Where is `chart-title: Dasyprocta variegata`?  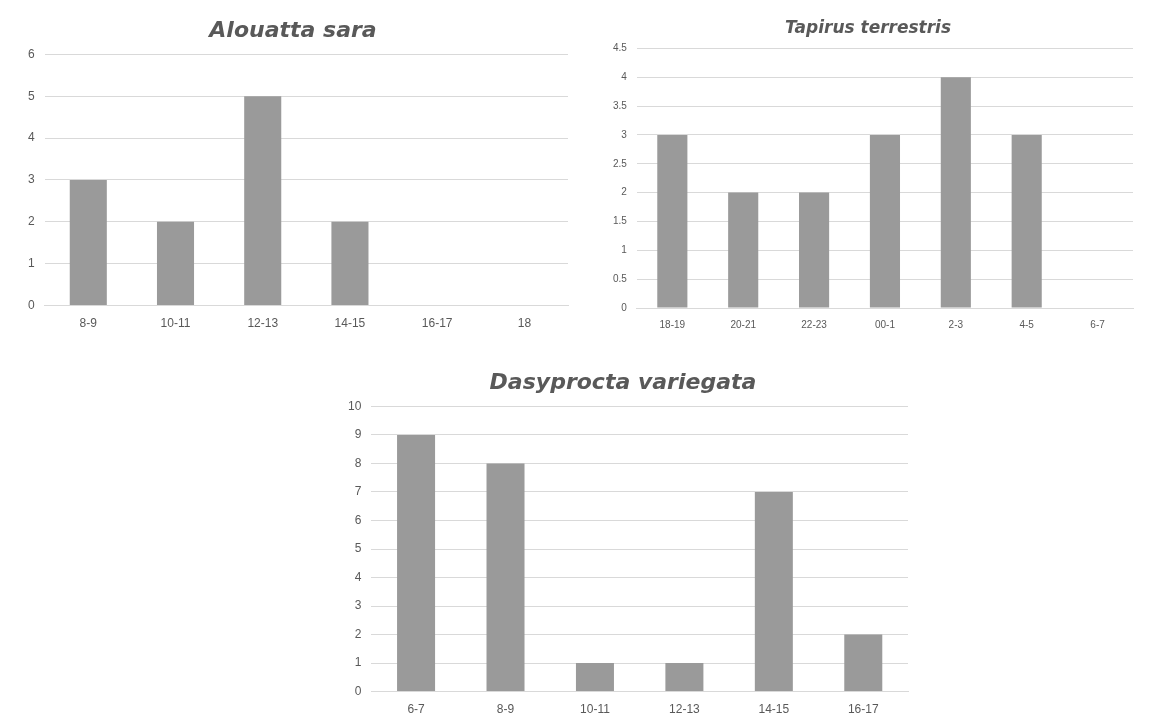 chart-title: Dasyprocta variegata is located at coordinates (623, 381).